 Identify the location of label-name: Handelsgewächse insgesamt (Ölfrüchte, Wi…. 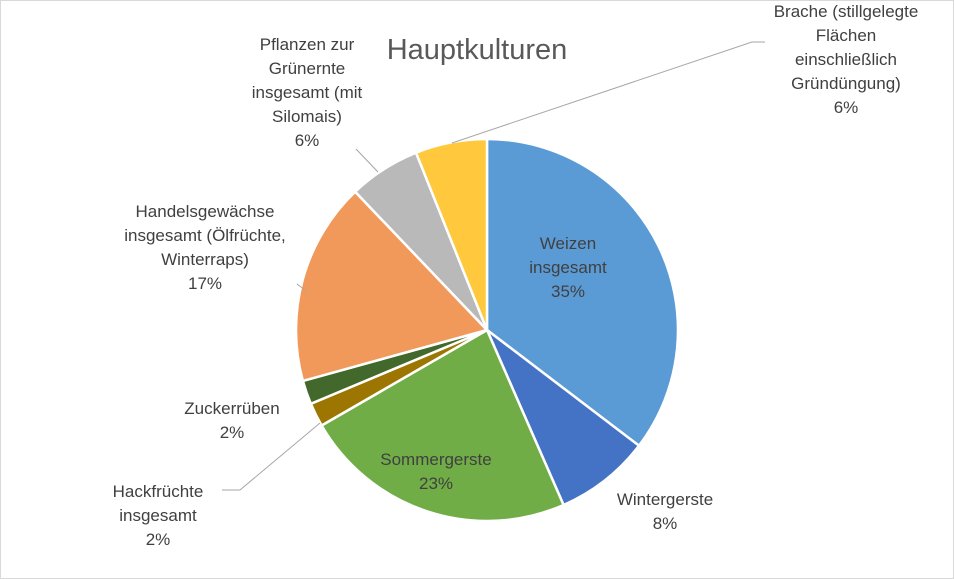
(205, 235).